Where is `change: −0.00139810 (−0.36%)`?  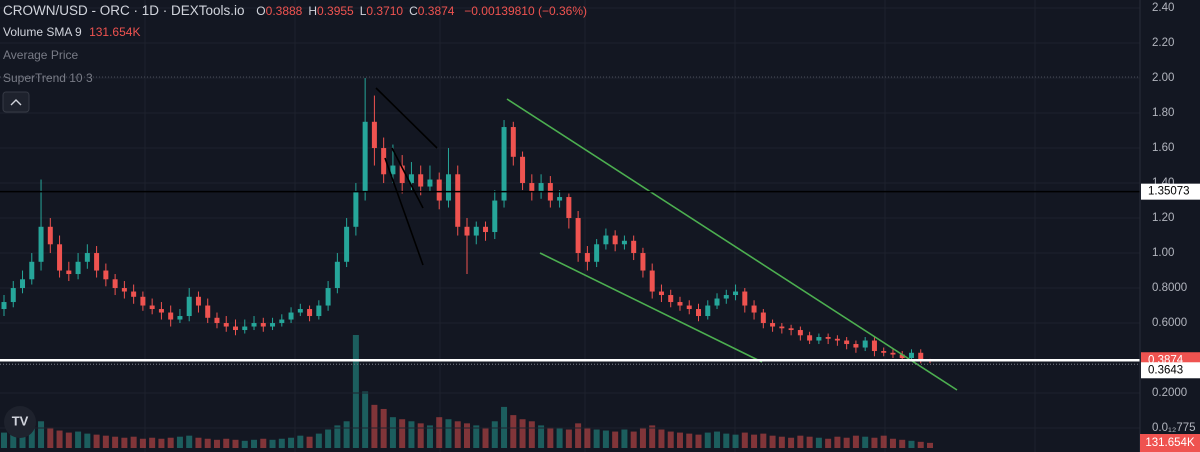
change: −0.00139810 (−0.36%) is located at coordinates (526, 11).